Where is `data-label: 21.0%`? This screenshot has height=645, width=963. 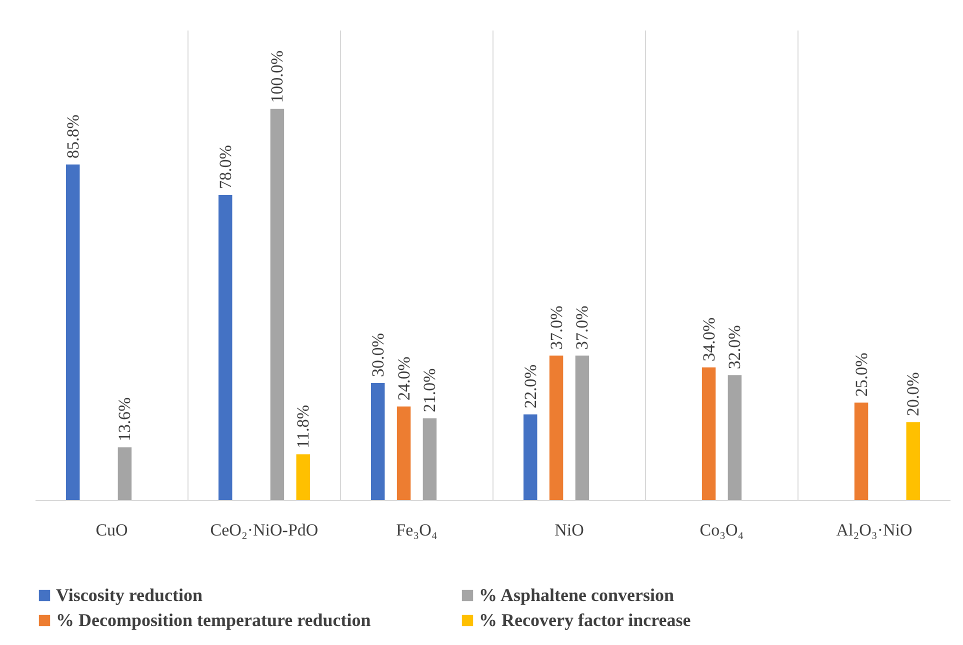
data-label: 21.0% is located at coordinates (430, 390).